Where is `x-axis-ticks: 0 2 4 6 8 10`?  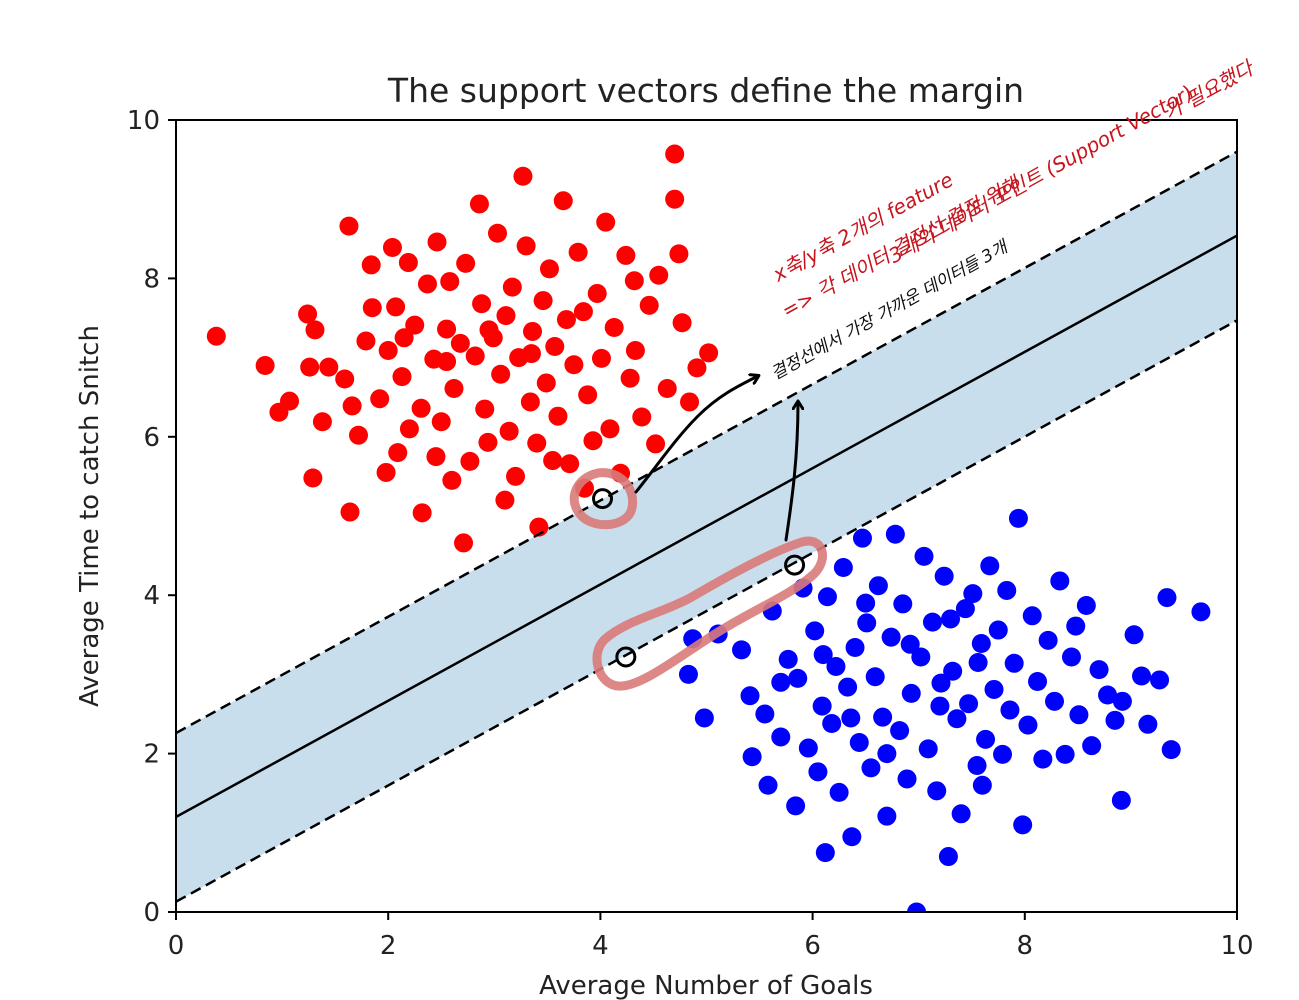
x-axis-ticks: 0 2 4 6 8 10 is located at coordinates (711, 936).